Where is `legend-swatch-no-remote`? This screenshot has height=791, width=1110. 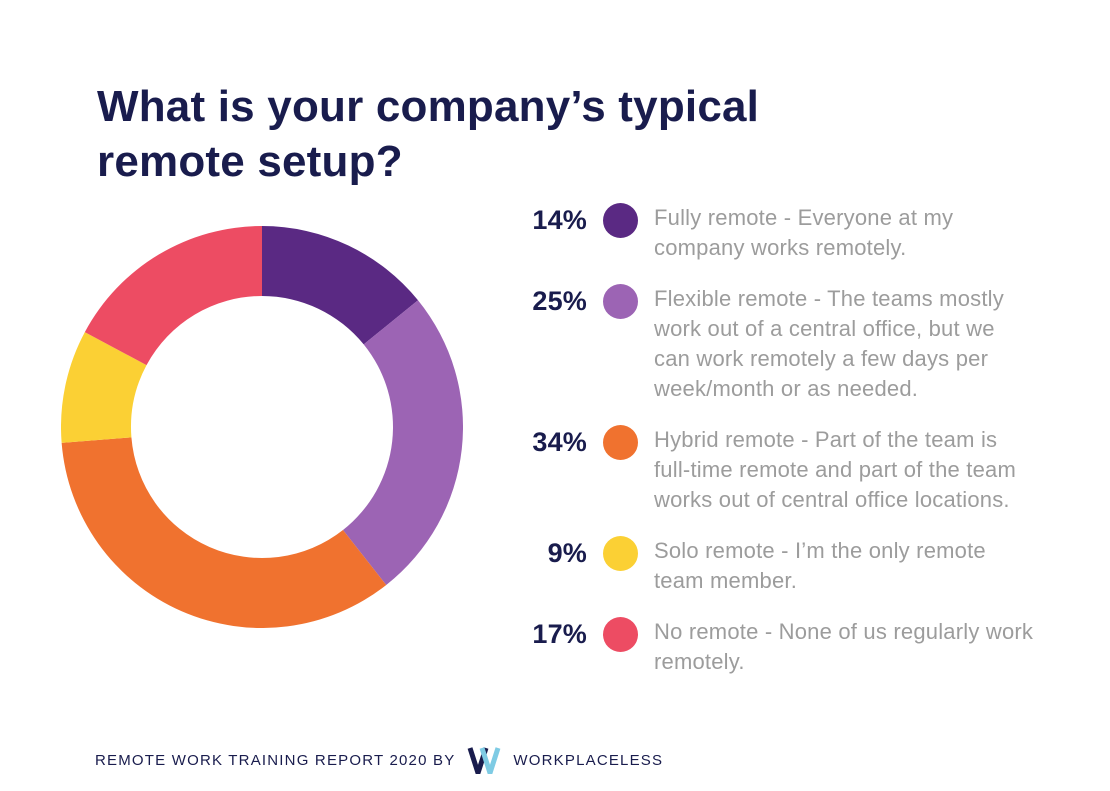
legend-swatch-no-remote is located at coordinates (620, 634).